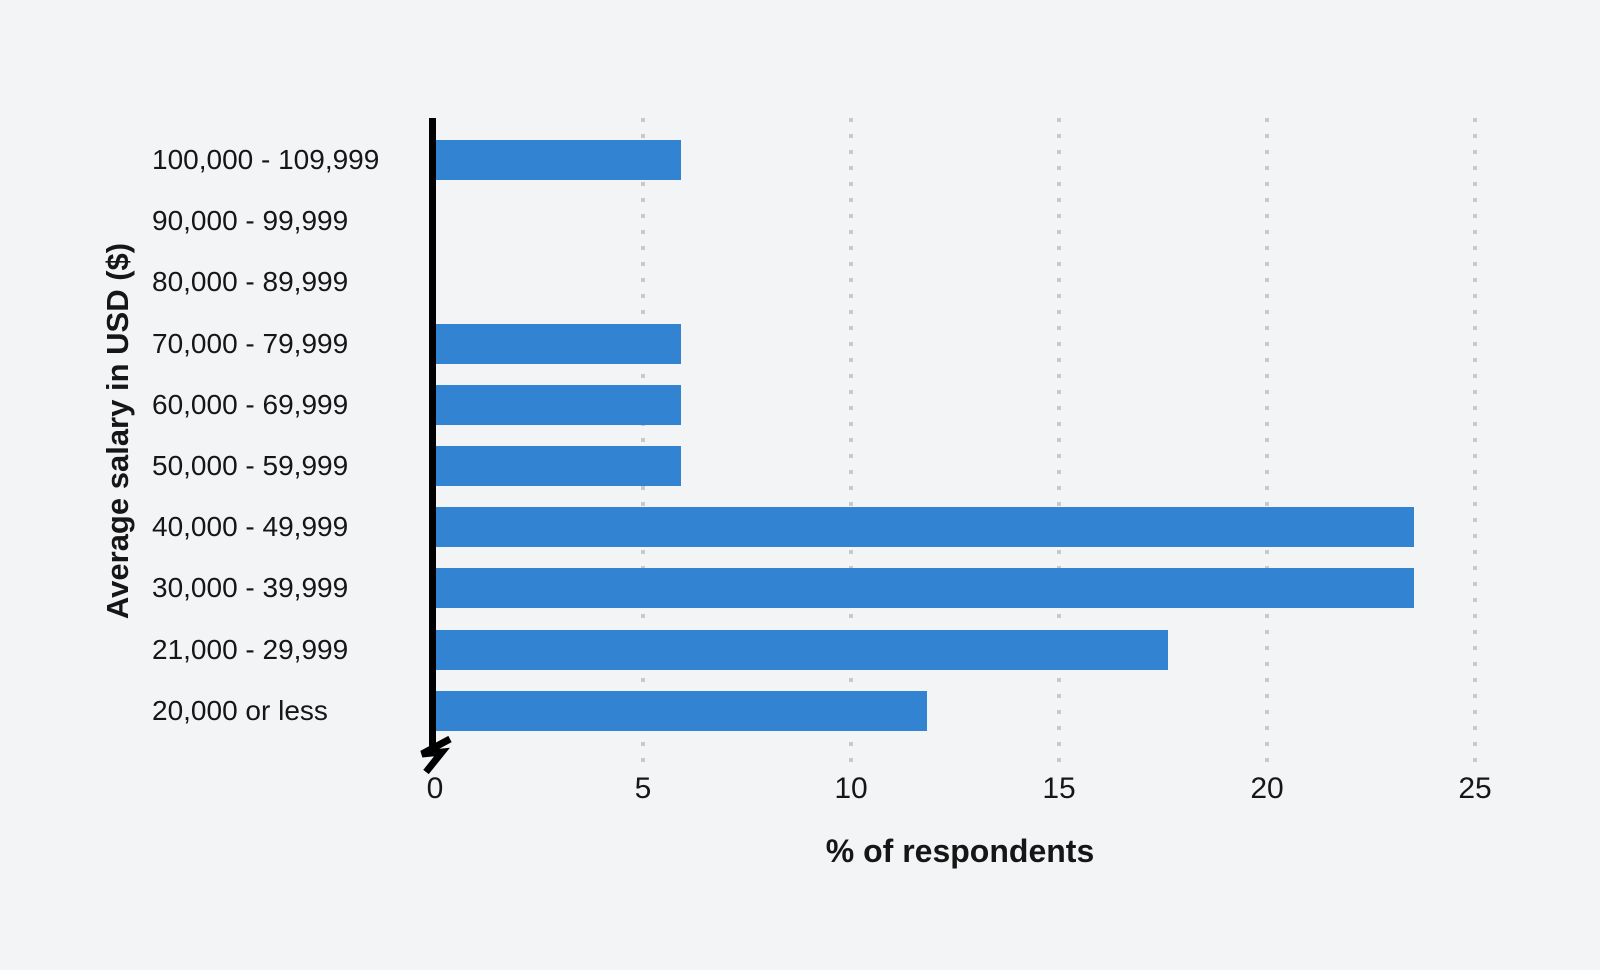  Describe the element at coordinates (250, 221) in the screenshot. I see `category-label: 90,000 - 99,999` at that location.